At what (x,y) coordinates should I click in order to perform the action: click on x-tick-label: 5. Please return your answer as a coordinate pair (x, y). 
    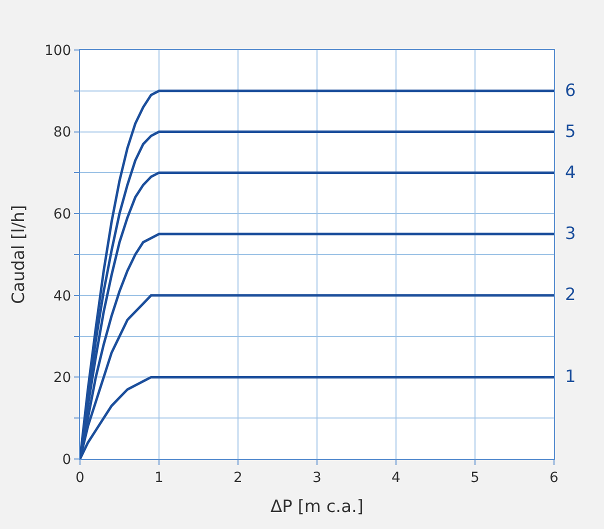
    Looking at the image, I should click on (475, 478).